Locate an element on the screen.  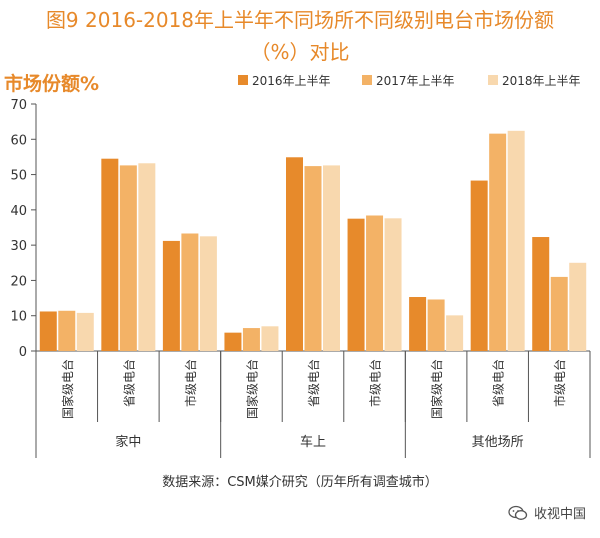
group-label: 其他场所 is located at coordinates (498, 442).